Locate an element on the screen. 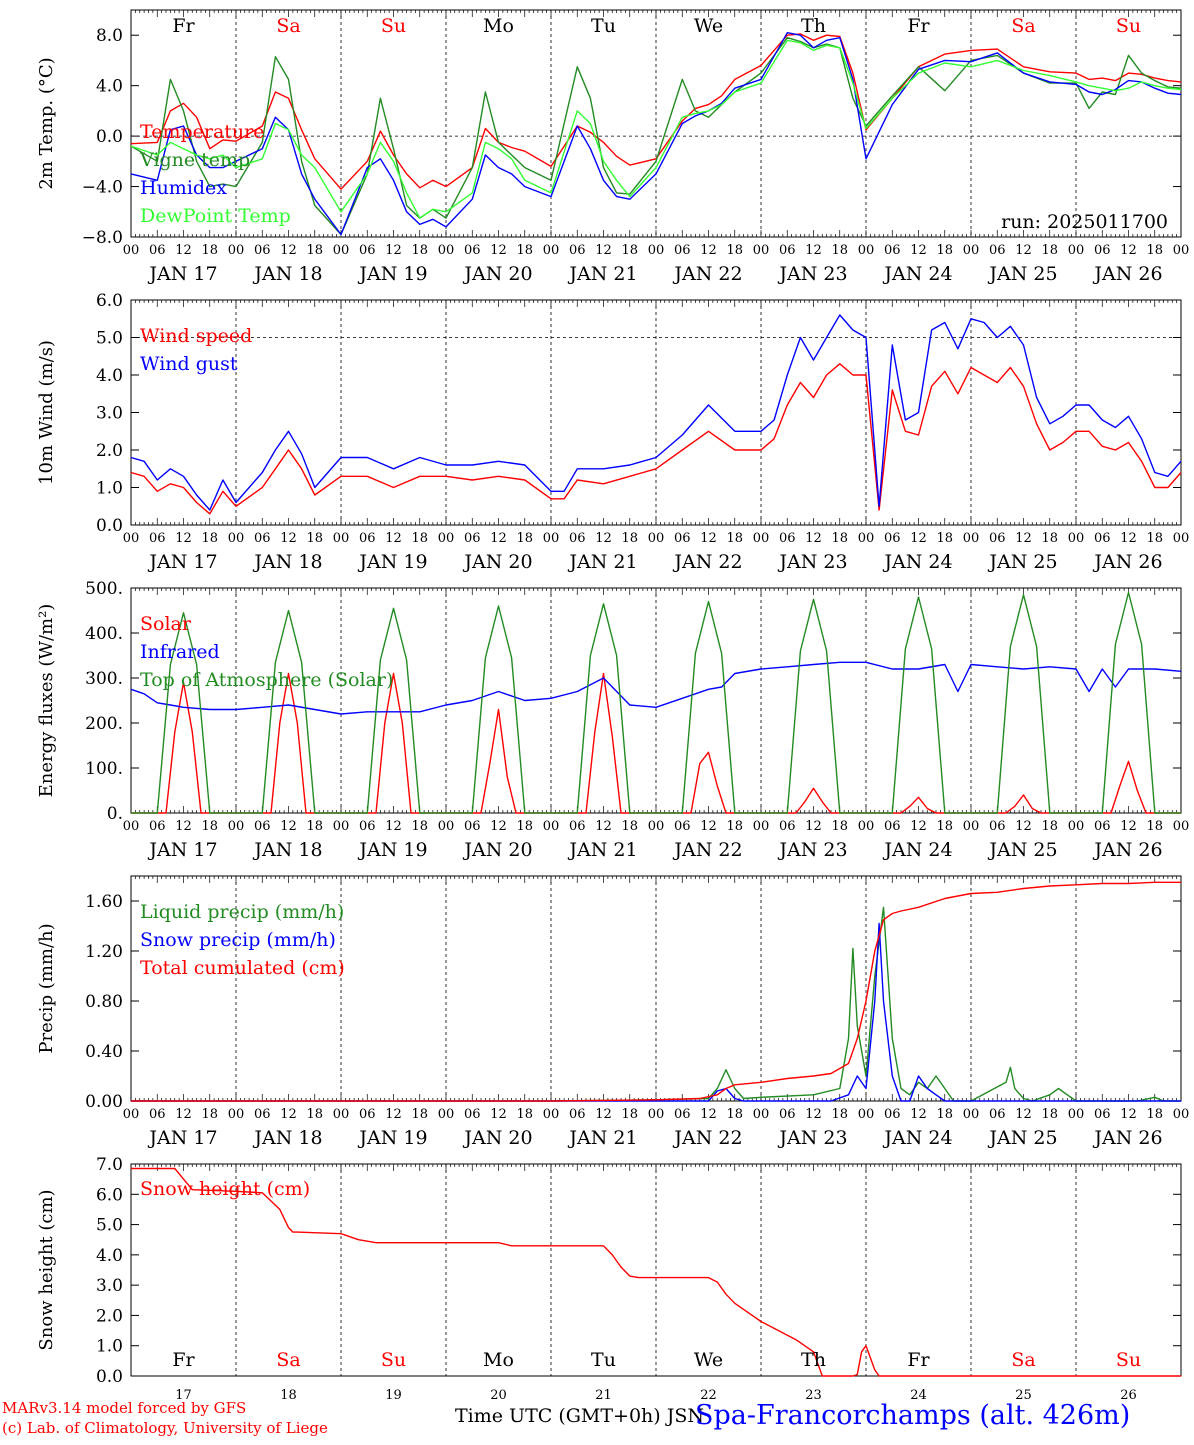 The image size is (1194, 1445). y-axis-label: 2m Temp. (°C) is located at coordinates (46, 123).